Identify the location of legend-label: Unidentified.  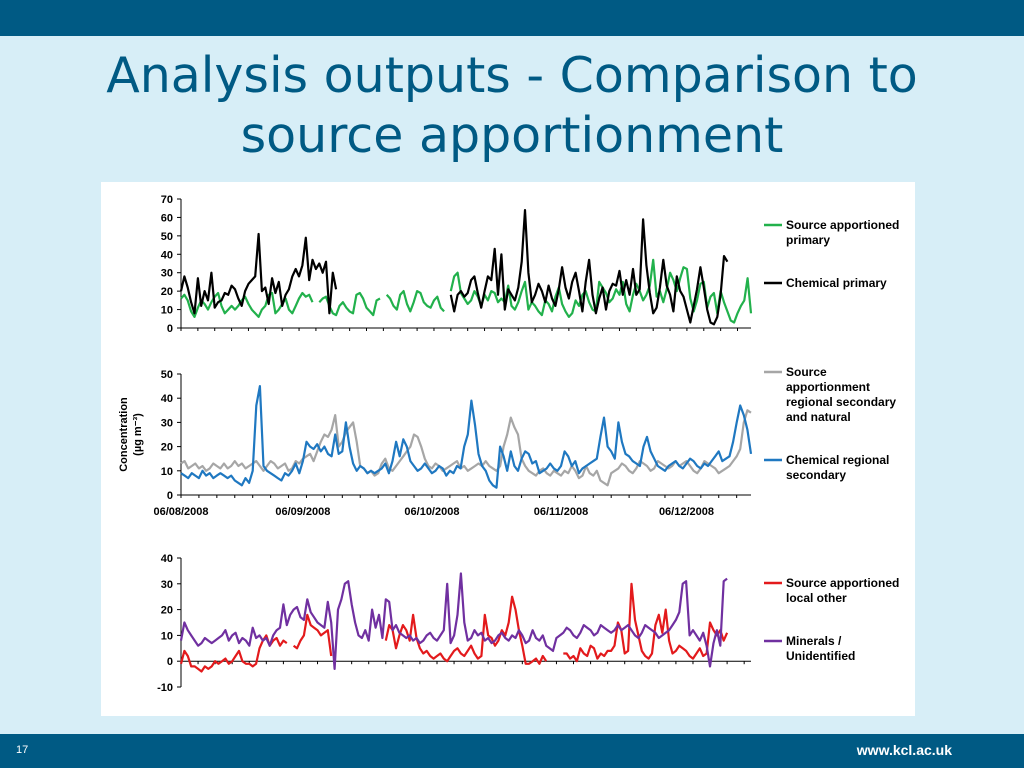
(820, 656).